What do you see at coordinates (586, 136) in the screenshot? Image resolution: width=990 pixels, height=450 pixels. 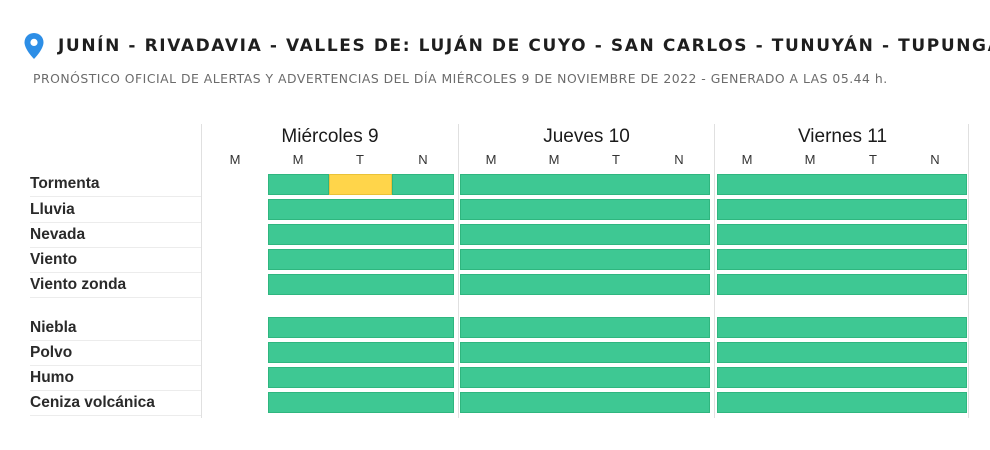 I see `day-header: Jueves 10` at bounding box center [586, 136].